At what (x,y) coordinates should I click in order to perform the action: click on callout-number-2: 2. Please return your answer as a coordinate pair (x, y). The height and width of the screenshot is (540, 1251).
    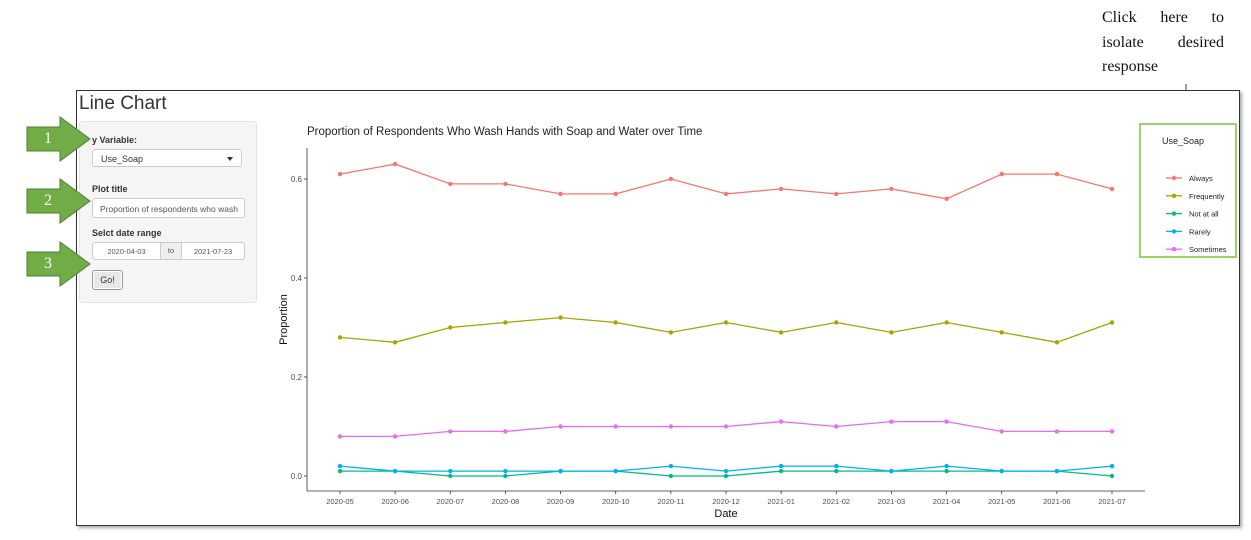
    Looking at the image, I should click on (48, 200).